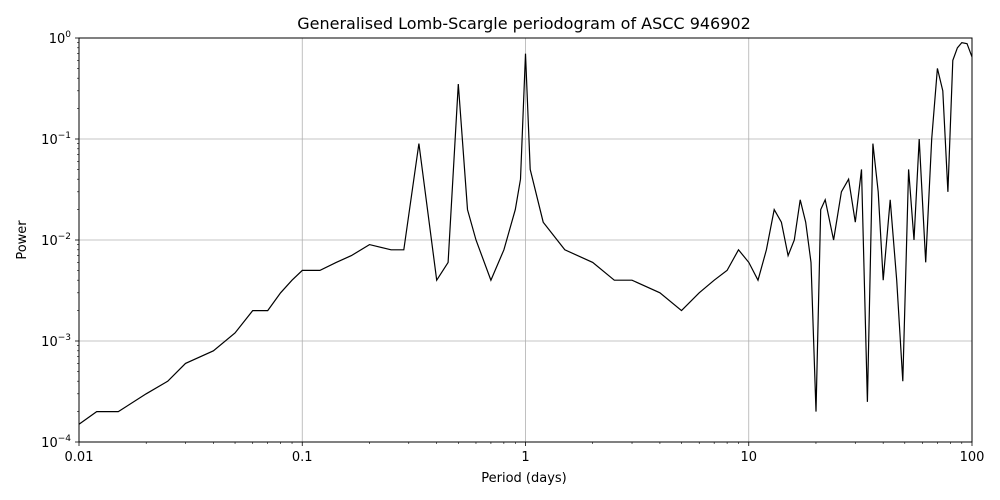  I want to click on y-tick-label: 10⁰, so click(60, 38).